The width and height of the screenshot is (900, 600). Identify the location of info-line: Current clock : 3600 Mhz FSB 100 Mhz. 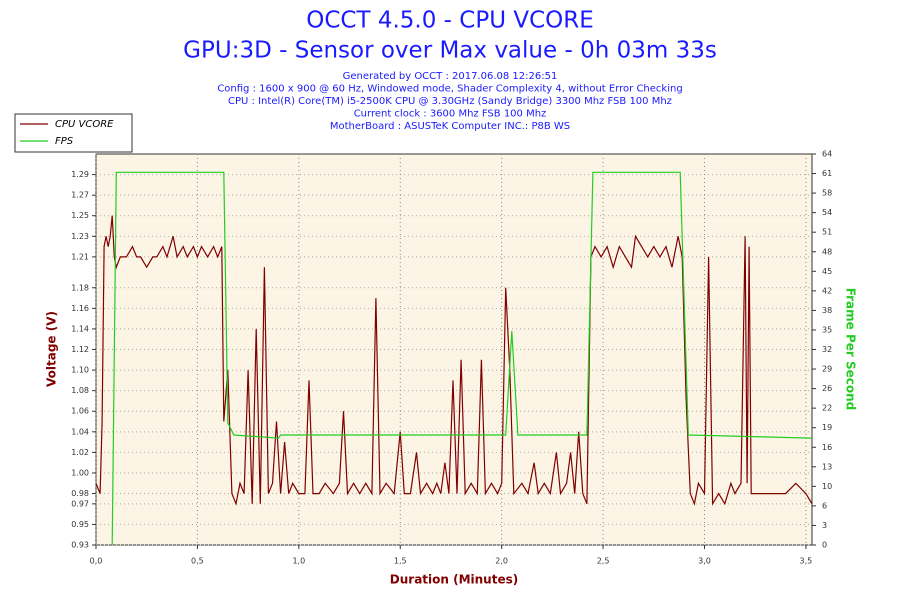
(450, 114).